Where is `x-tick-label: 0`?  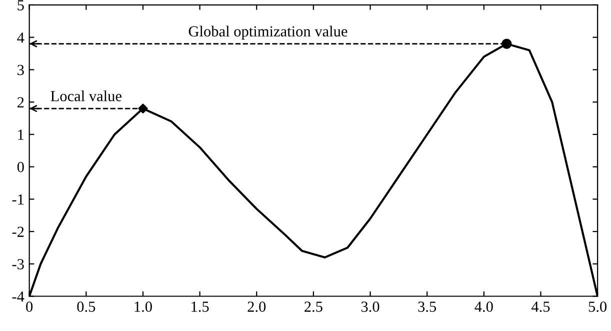
x-tick-label: 0 is located at coordinates (29, 307).